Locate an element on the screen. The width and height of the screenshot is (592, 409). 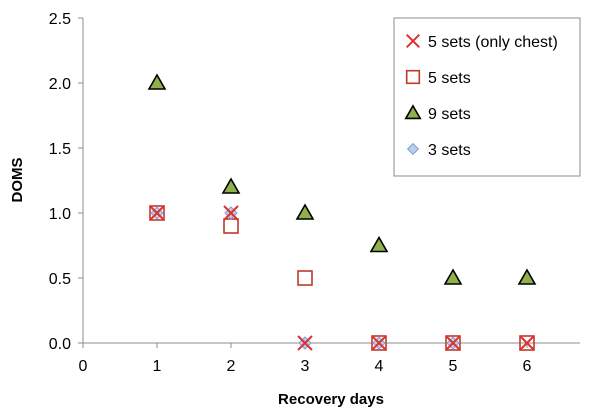
x-tick-label: 1 is located at coordinates (157, 366).